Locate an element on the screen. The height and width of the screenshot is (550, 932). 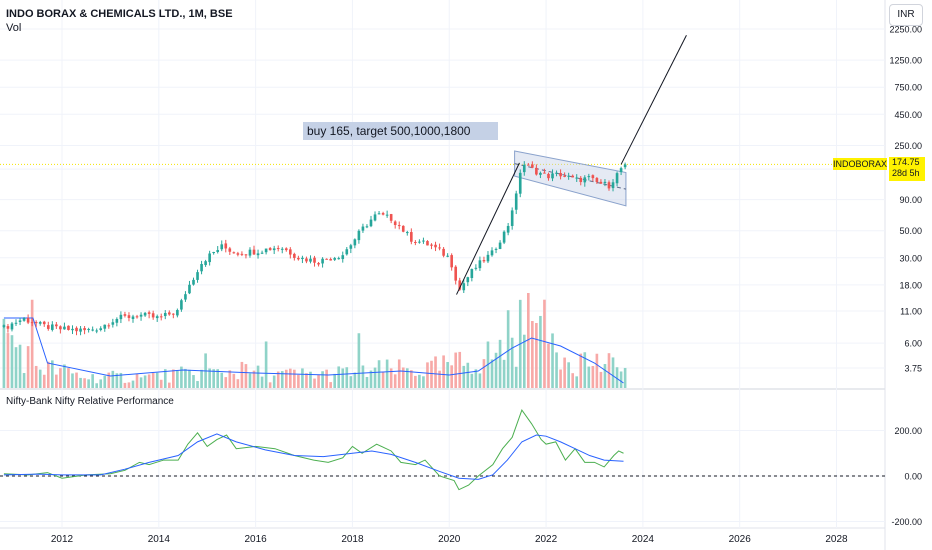
y-tick-label: 750.00 is located at coordinates (908, 88).